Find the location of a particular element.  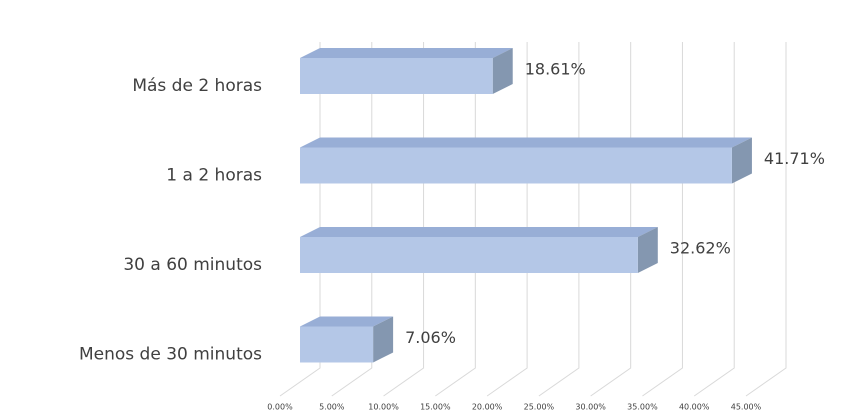

x-tick-label: 25.00% is located at coordinates (539, 407).